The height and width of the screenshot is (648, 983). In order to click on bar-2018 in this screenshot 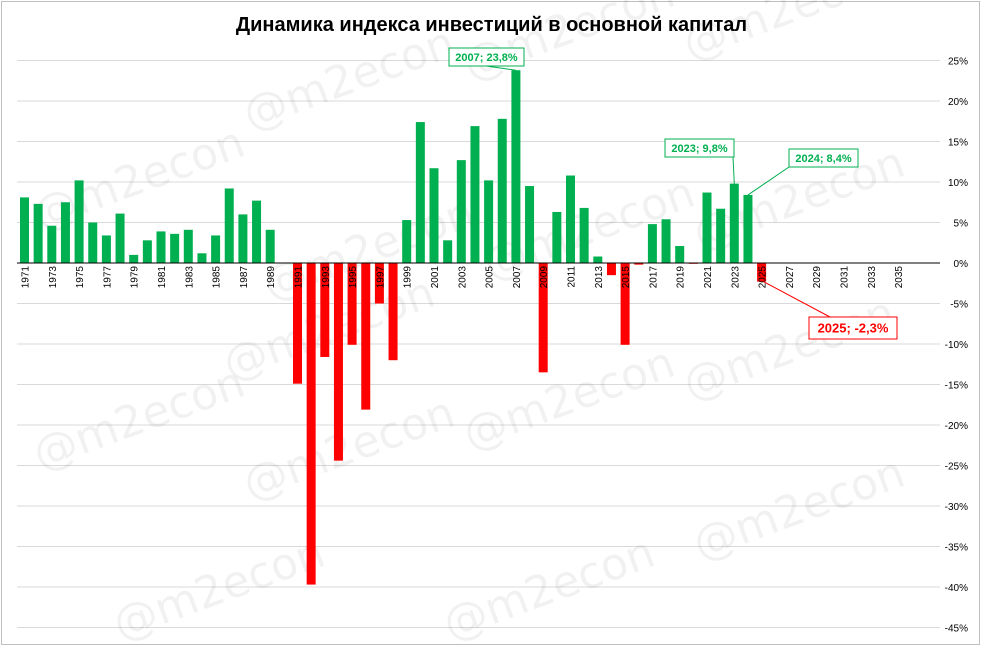, I will do `click(666, 241)`.